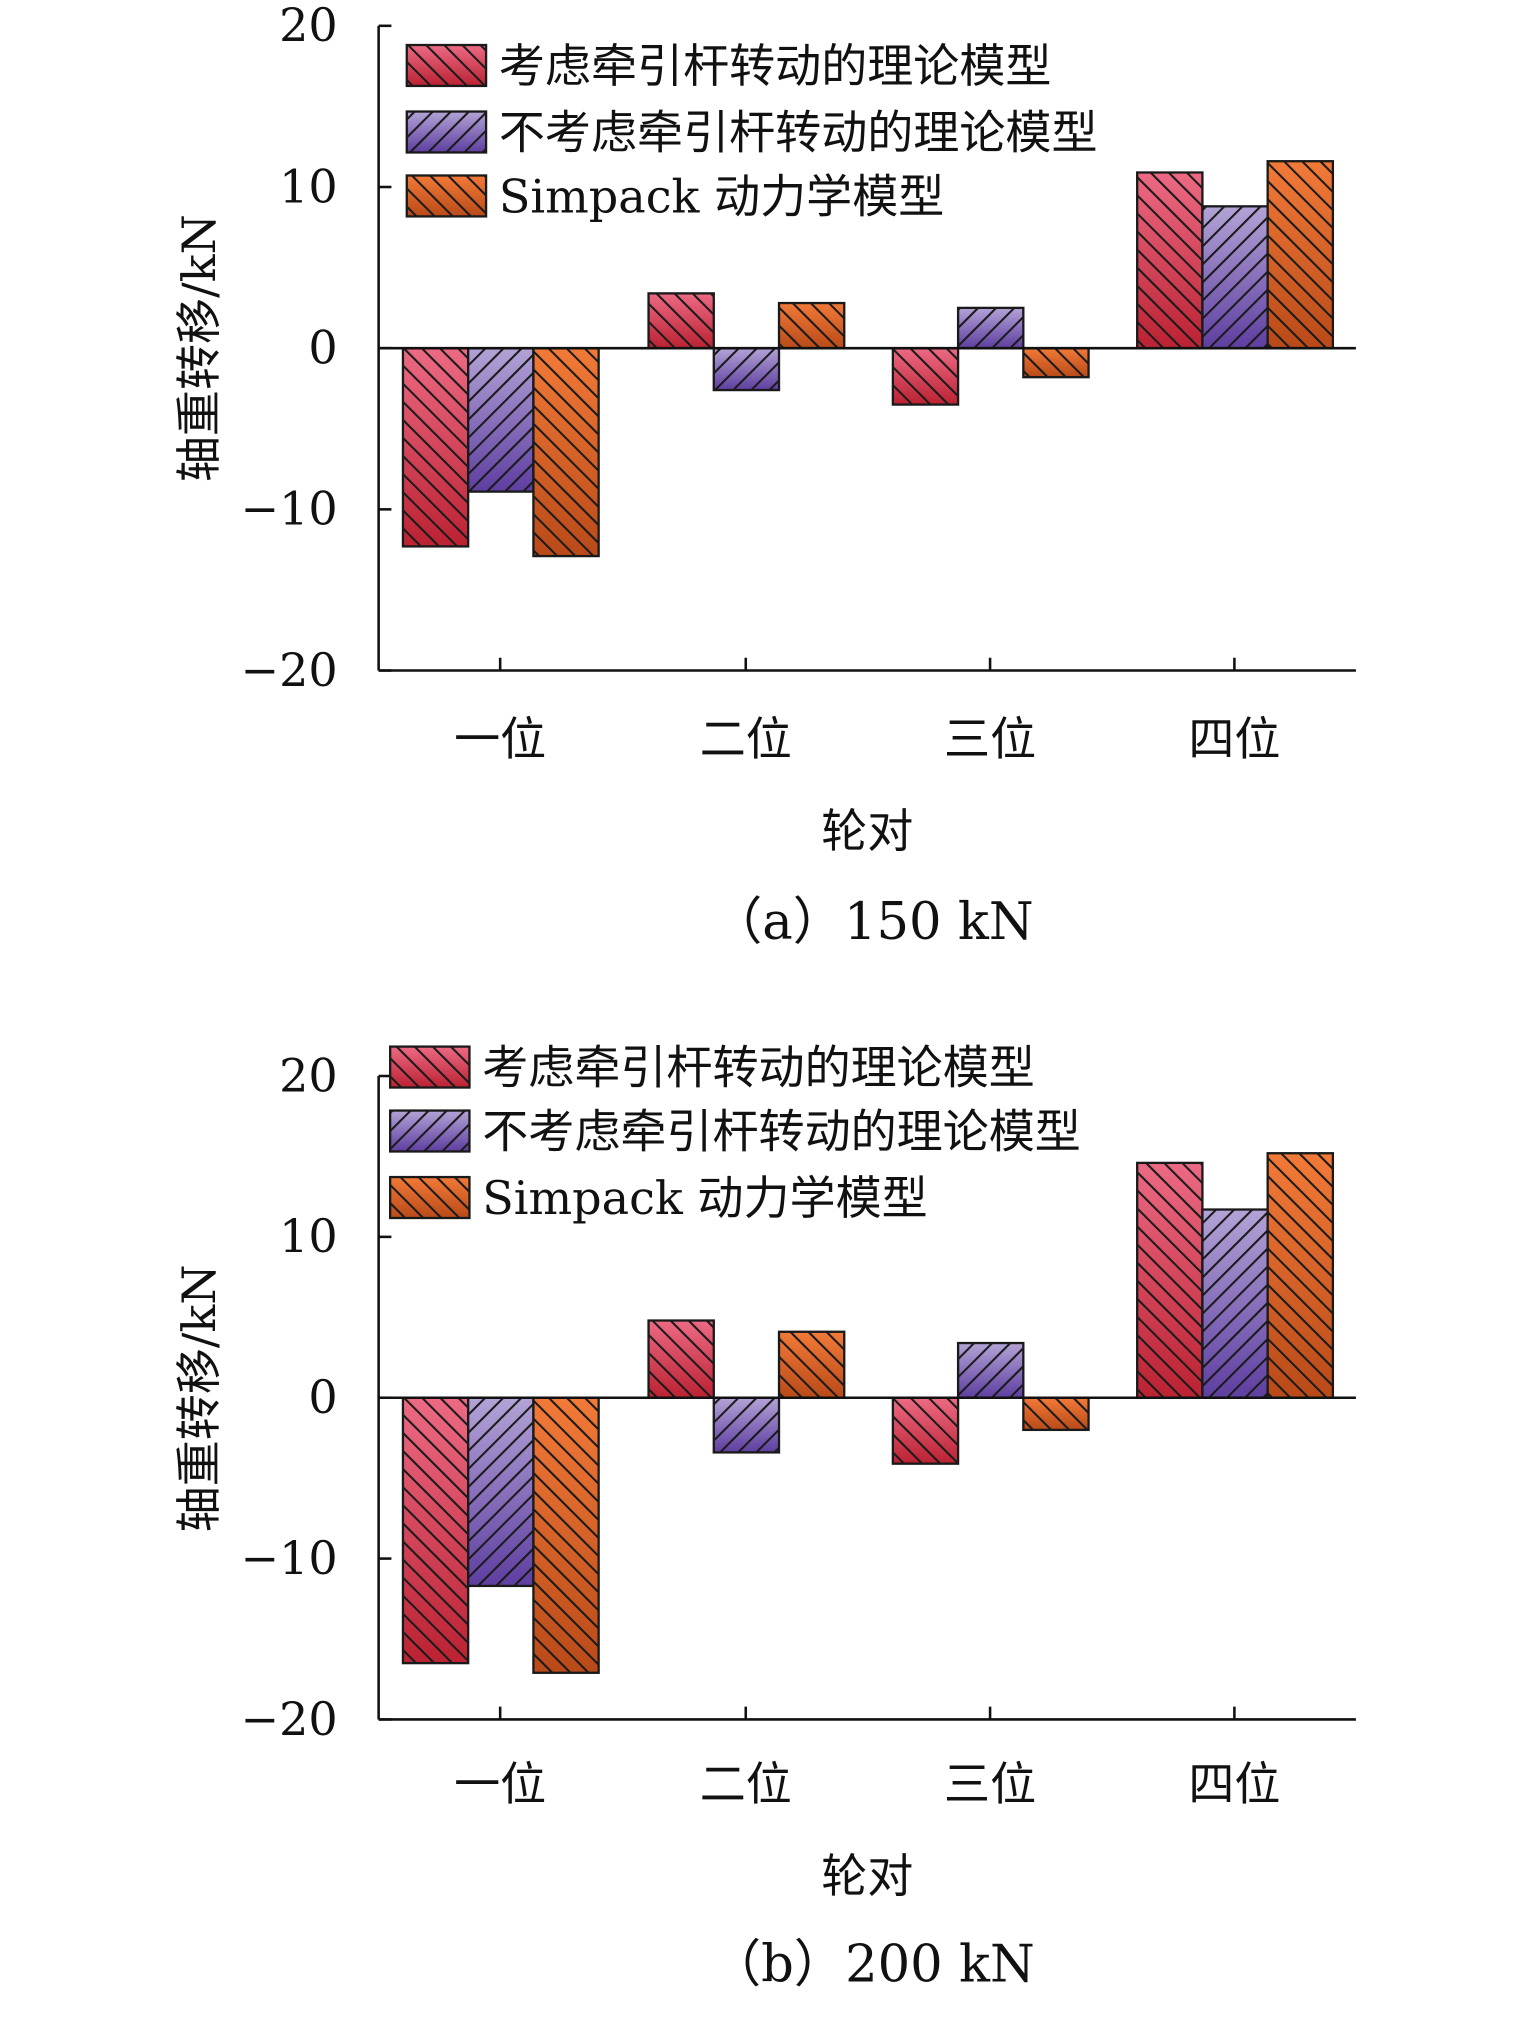  I want to click on chart-caption: （a）150 kN, so click(872, 922).